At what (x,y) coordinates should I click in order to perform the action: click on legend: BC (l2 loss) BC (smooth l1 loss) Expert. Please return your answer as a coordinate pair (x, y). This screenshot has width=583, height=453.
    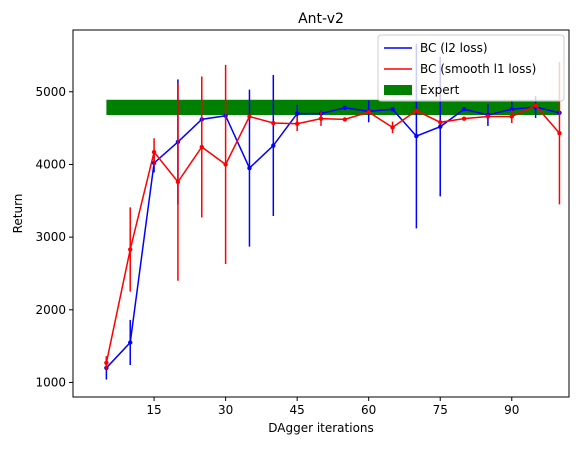
    Looking at the image, I should click on (471, 68).